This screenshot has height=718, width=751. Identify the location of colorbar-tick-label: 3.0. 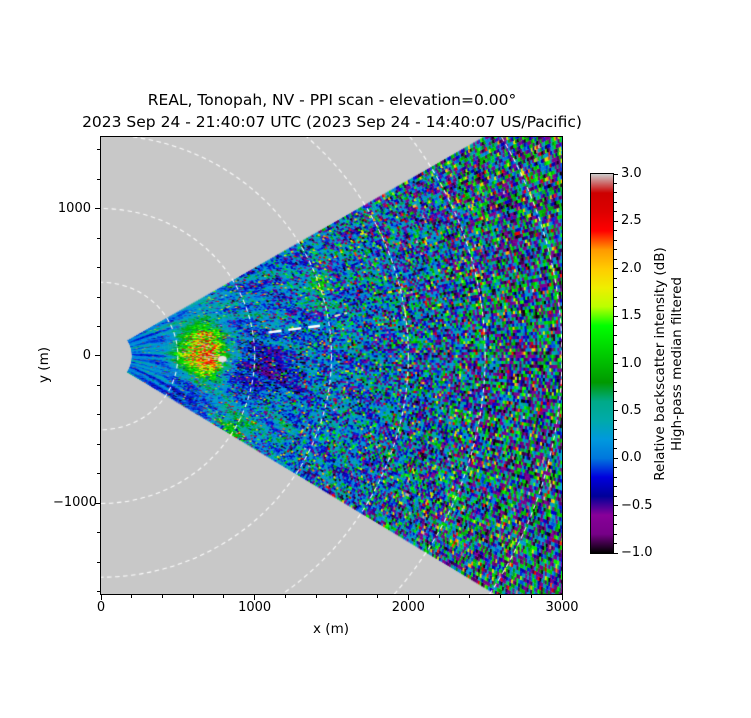
(631, 173).